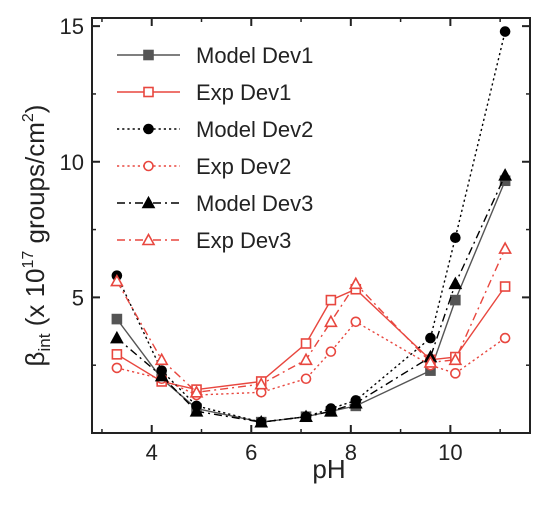 This screenshot has height=507, width=550. I want to click on y-axis-title: βint (x 1017 groups/cm2), so click(37, 236).